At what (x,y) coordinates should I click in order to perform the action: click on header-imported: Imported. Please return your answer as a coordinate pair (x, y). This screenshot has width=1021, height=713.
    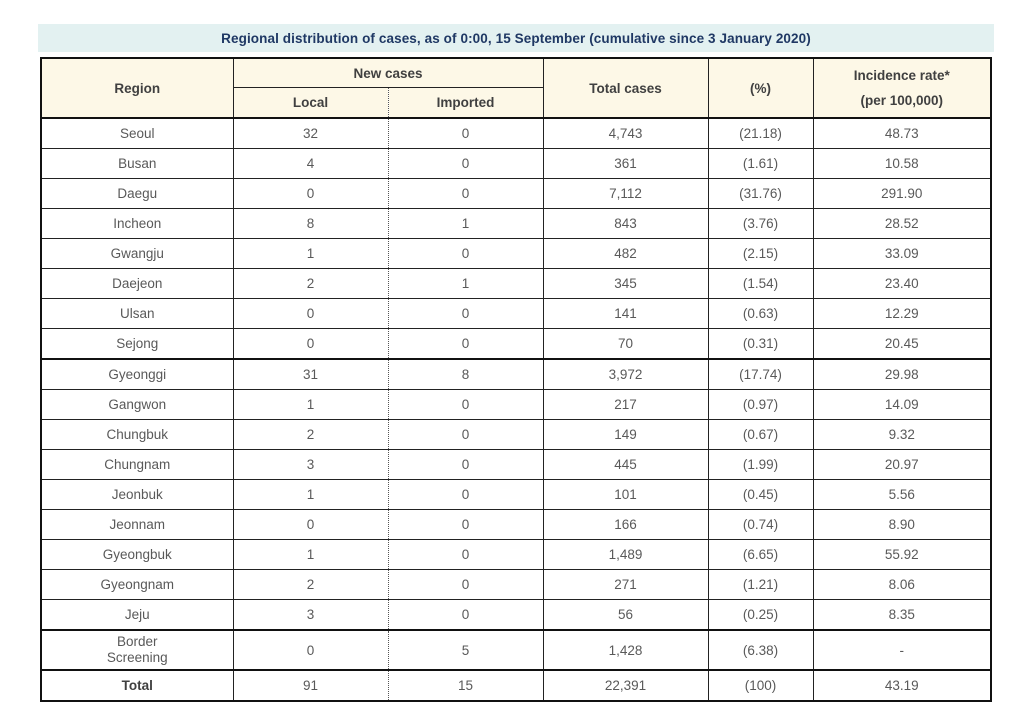
    Looking at the image, I should click on (465, 103).